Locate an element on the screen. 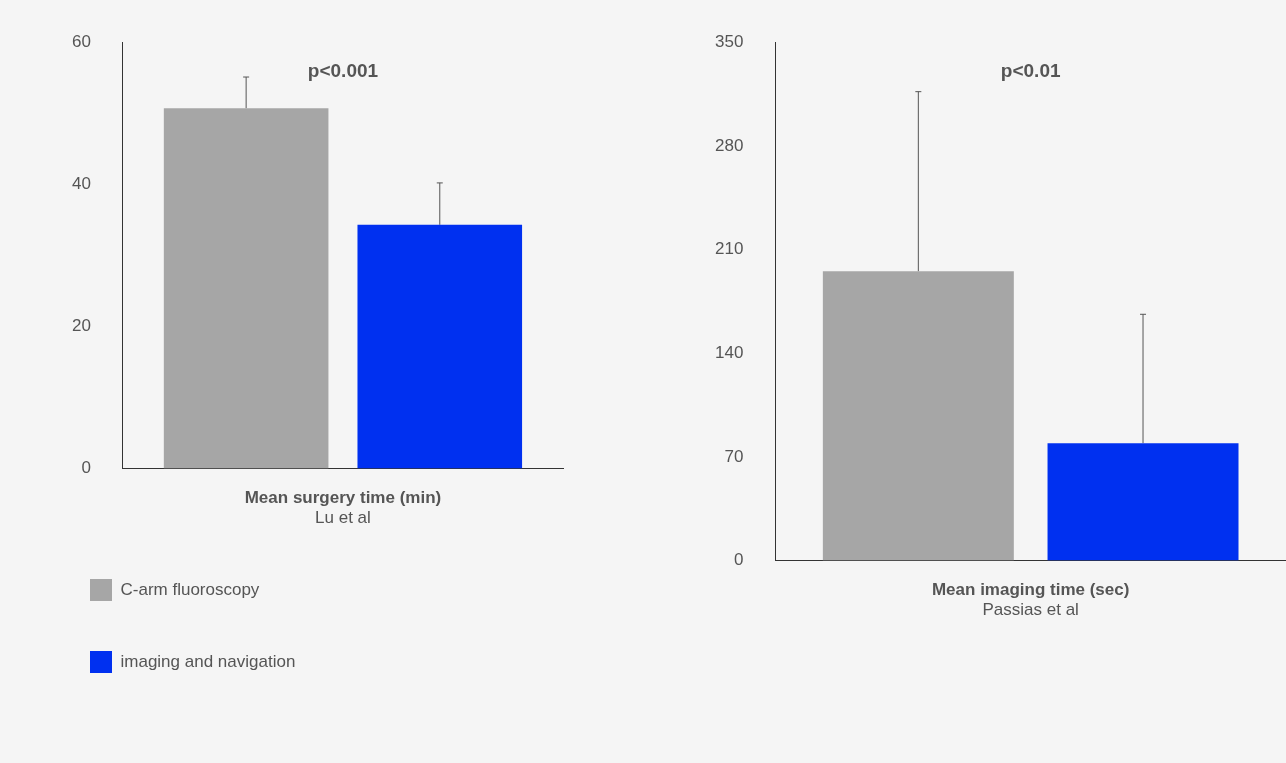 This screenshot has height=763, width=1286. text: Passias et al is located at coordinates (1030, 610).